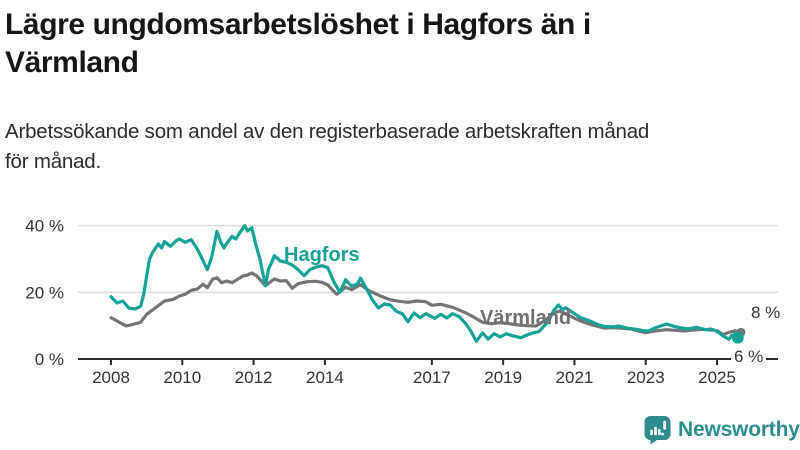  What do you see at coordinates (749, 357) in the screenshot?
I see `hagfors-end-value-label: 6 %` at bounding box center [749, 357].